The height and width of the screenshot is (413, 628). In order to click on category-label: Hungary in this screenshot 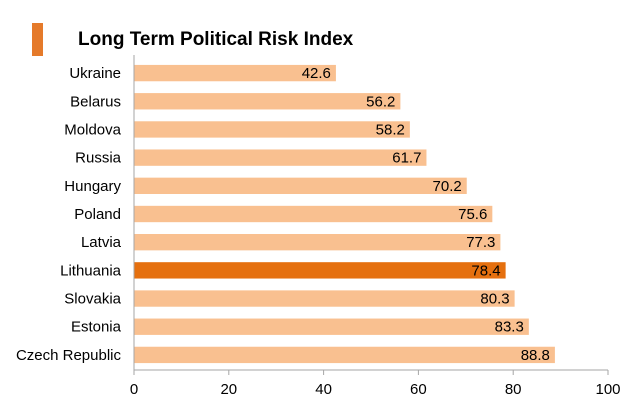, I will do `click(92, 186)`.